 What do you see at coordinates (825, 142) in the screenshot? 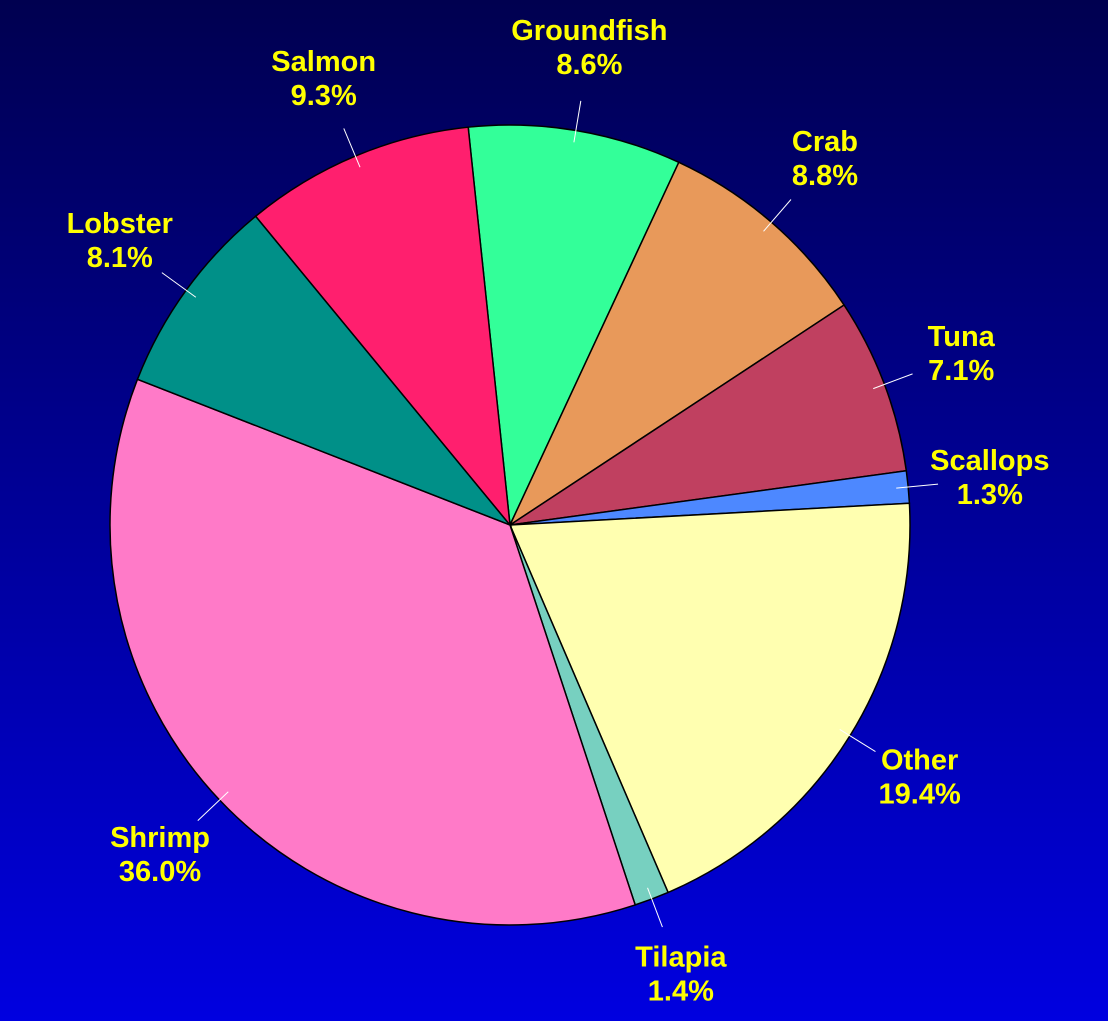
I see `slice-label: Crab` at bounding box center [825, 142].